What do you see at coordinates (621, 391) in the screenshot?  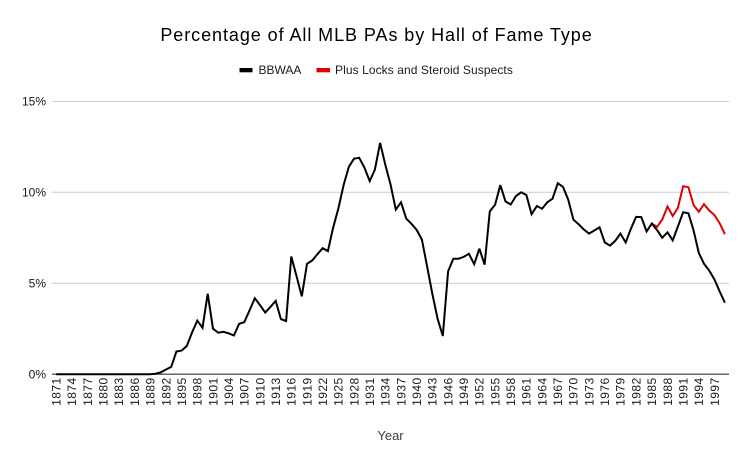 I see `svg-text: 1979` at bounding box center [621, 391].